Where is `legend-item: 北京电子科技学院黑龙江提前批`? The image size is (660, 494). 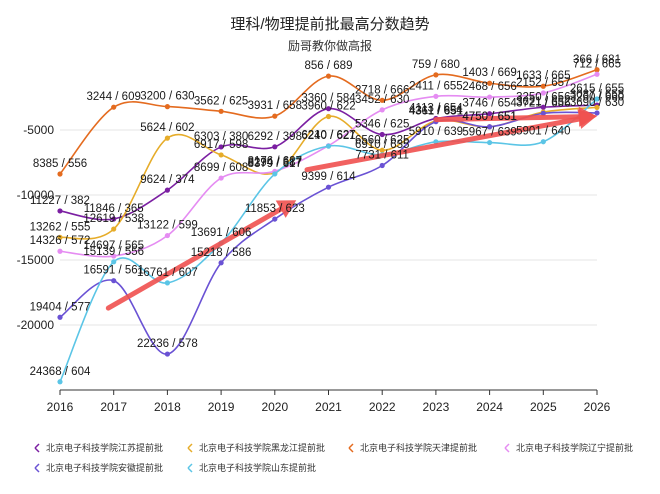
legend-item: 北京电子科技学院黑龙江提前批 is located at coordinates (256, 447).